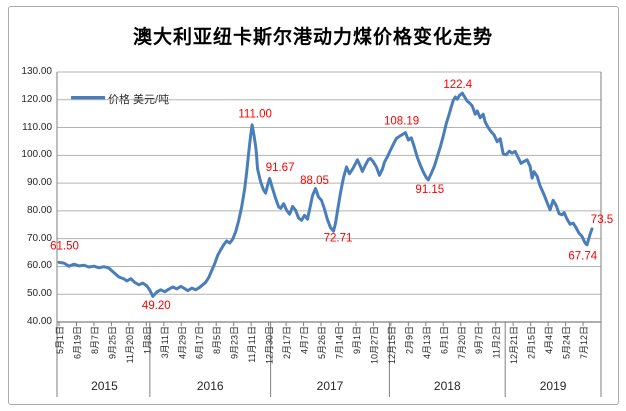 The height and width of the screenshot is (411, 626). I want to click on y-axis-tick-label: 70.00, so click(39, 238).